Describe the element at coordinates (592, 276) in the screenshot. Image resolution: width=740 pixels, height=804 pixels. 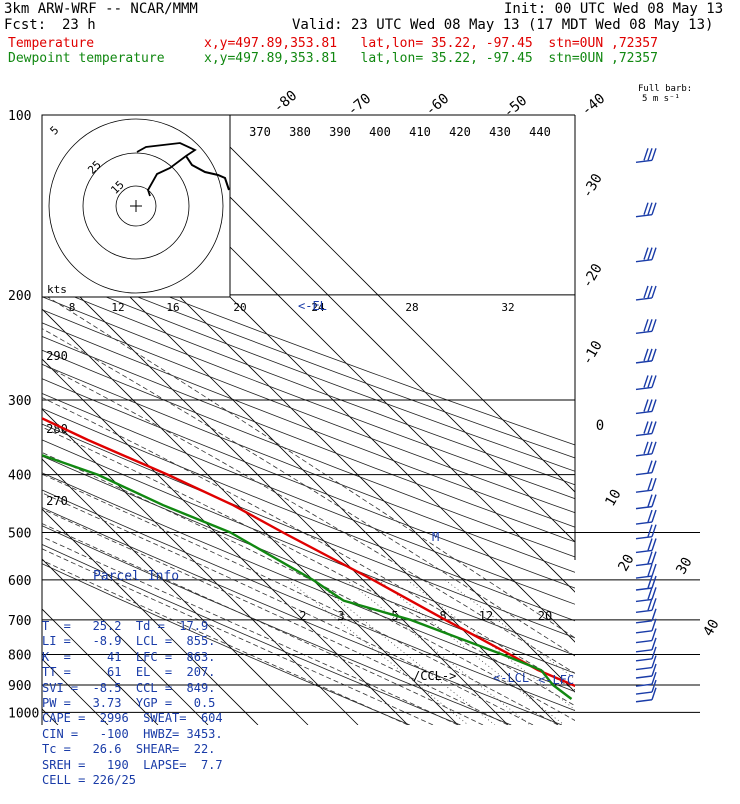
I see `isotherm-label: -20` at that location.